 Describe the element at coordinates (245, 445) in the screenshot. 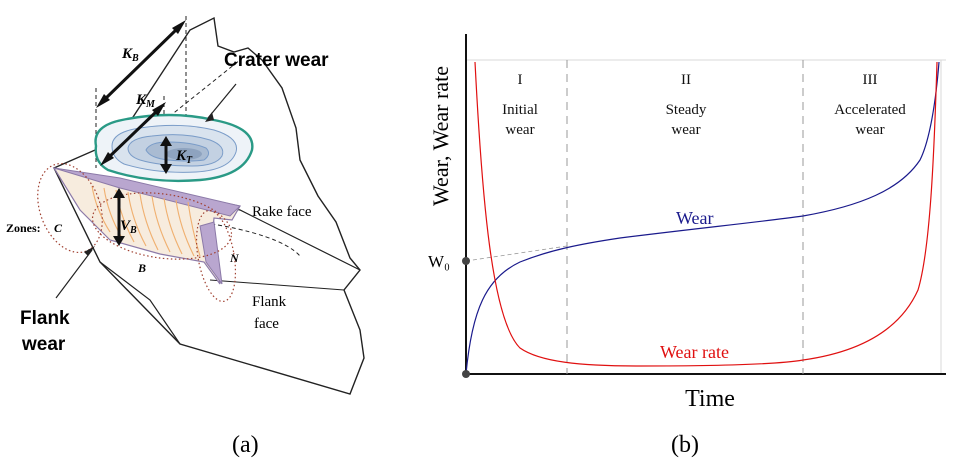

I see `caption-a: (a)` at that location.